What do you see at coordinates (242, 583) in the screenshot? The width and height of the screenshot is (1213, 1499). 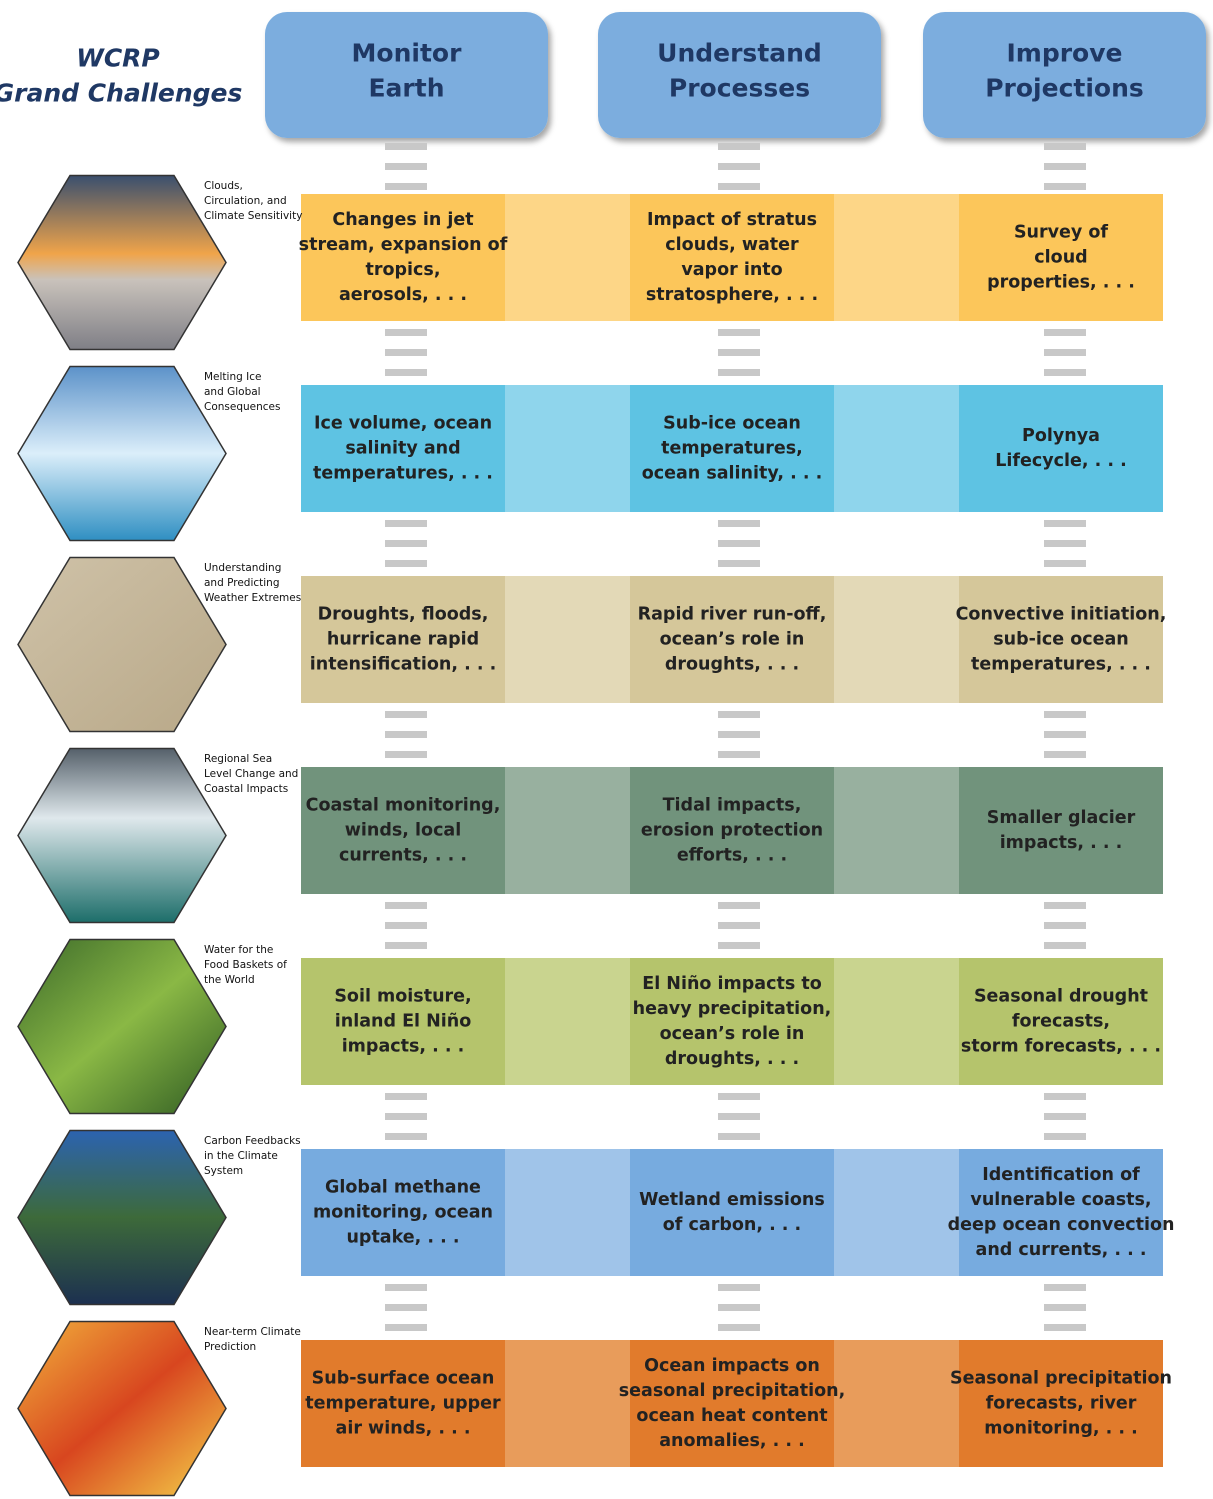 I see `challenge-label: and Predicting` at bounding box center [242, 583].